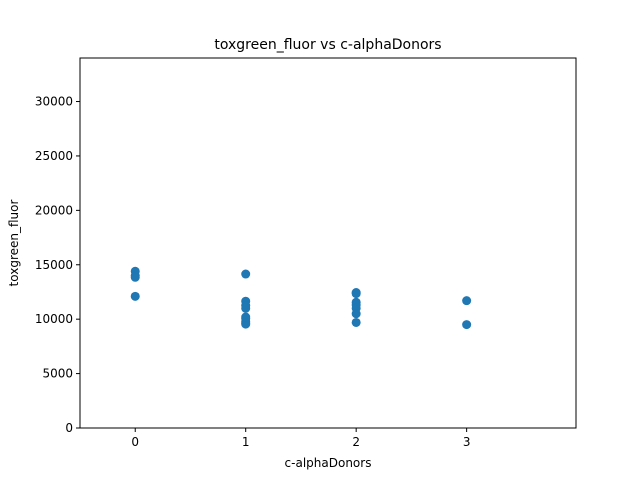 The width and height of the screenshot is (640, 480). What do you see at coordinates (54, 102) in the screenshot?
I see `y-tick-label: 30000` at bounding box center [54, 102].